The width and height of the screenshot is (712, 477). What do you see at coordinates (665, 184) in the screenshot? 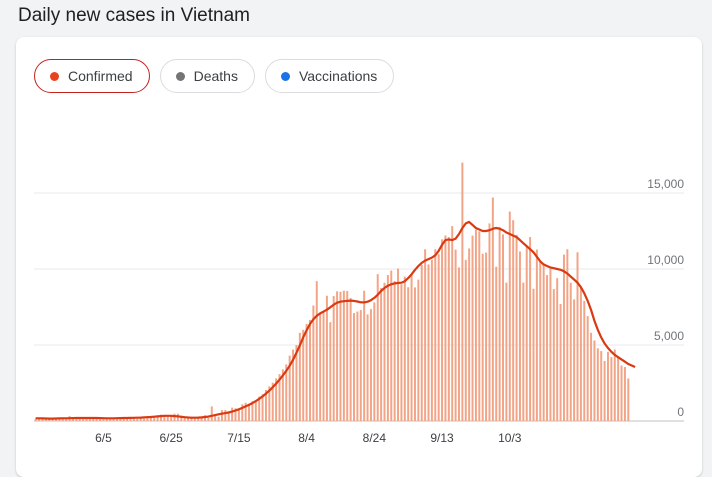
I see `y-tick-label: 15,000` at bounding box center [665, 184].